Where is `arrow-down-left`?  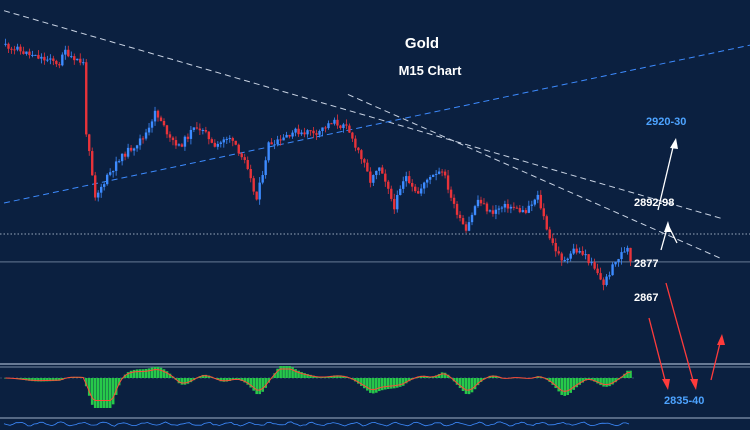 arrow-down-left is located at coordinates (657, 351).